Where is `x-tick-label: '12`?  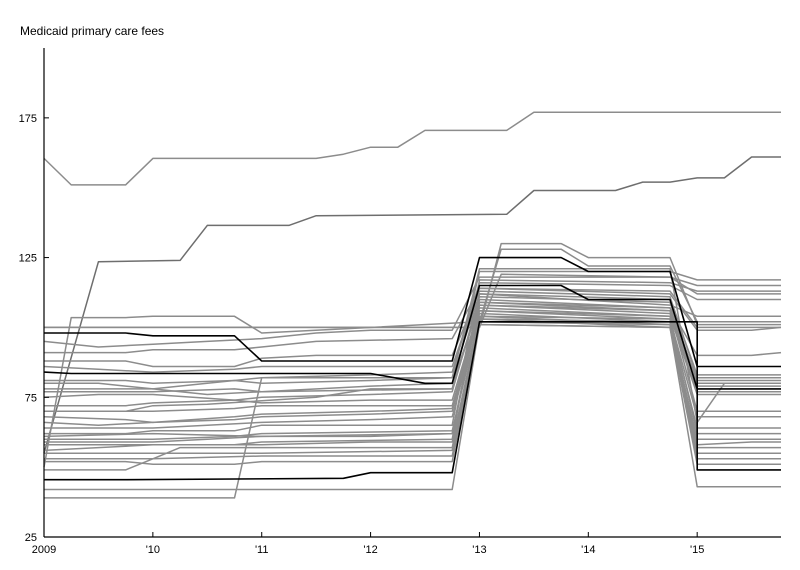
x-tick-label: '12 is located at coordinates (370, 550).